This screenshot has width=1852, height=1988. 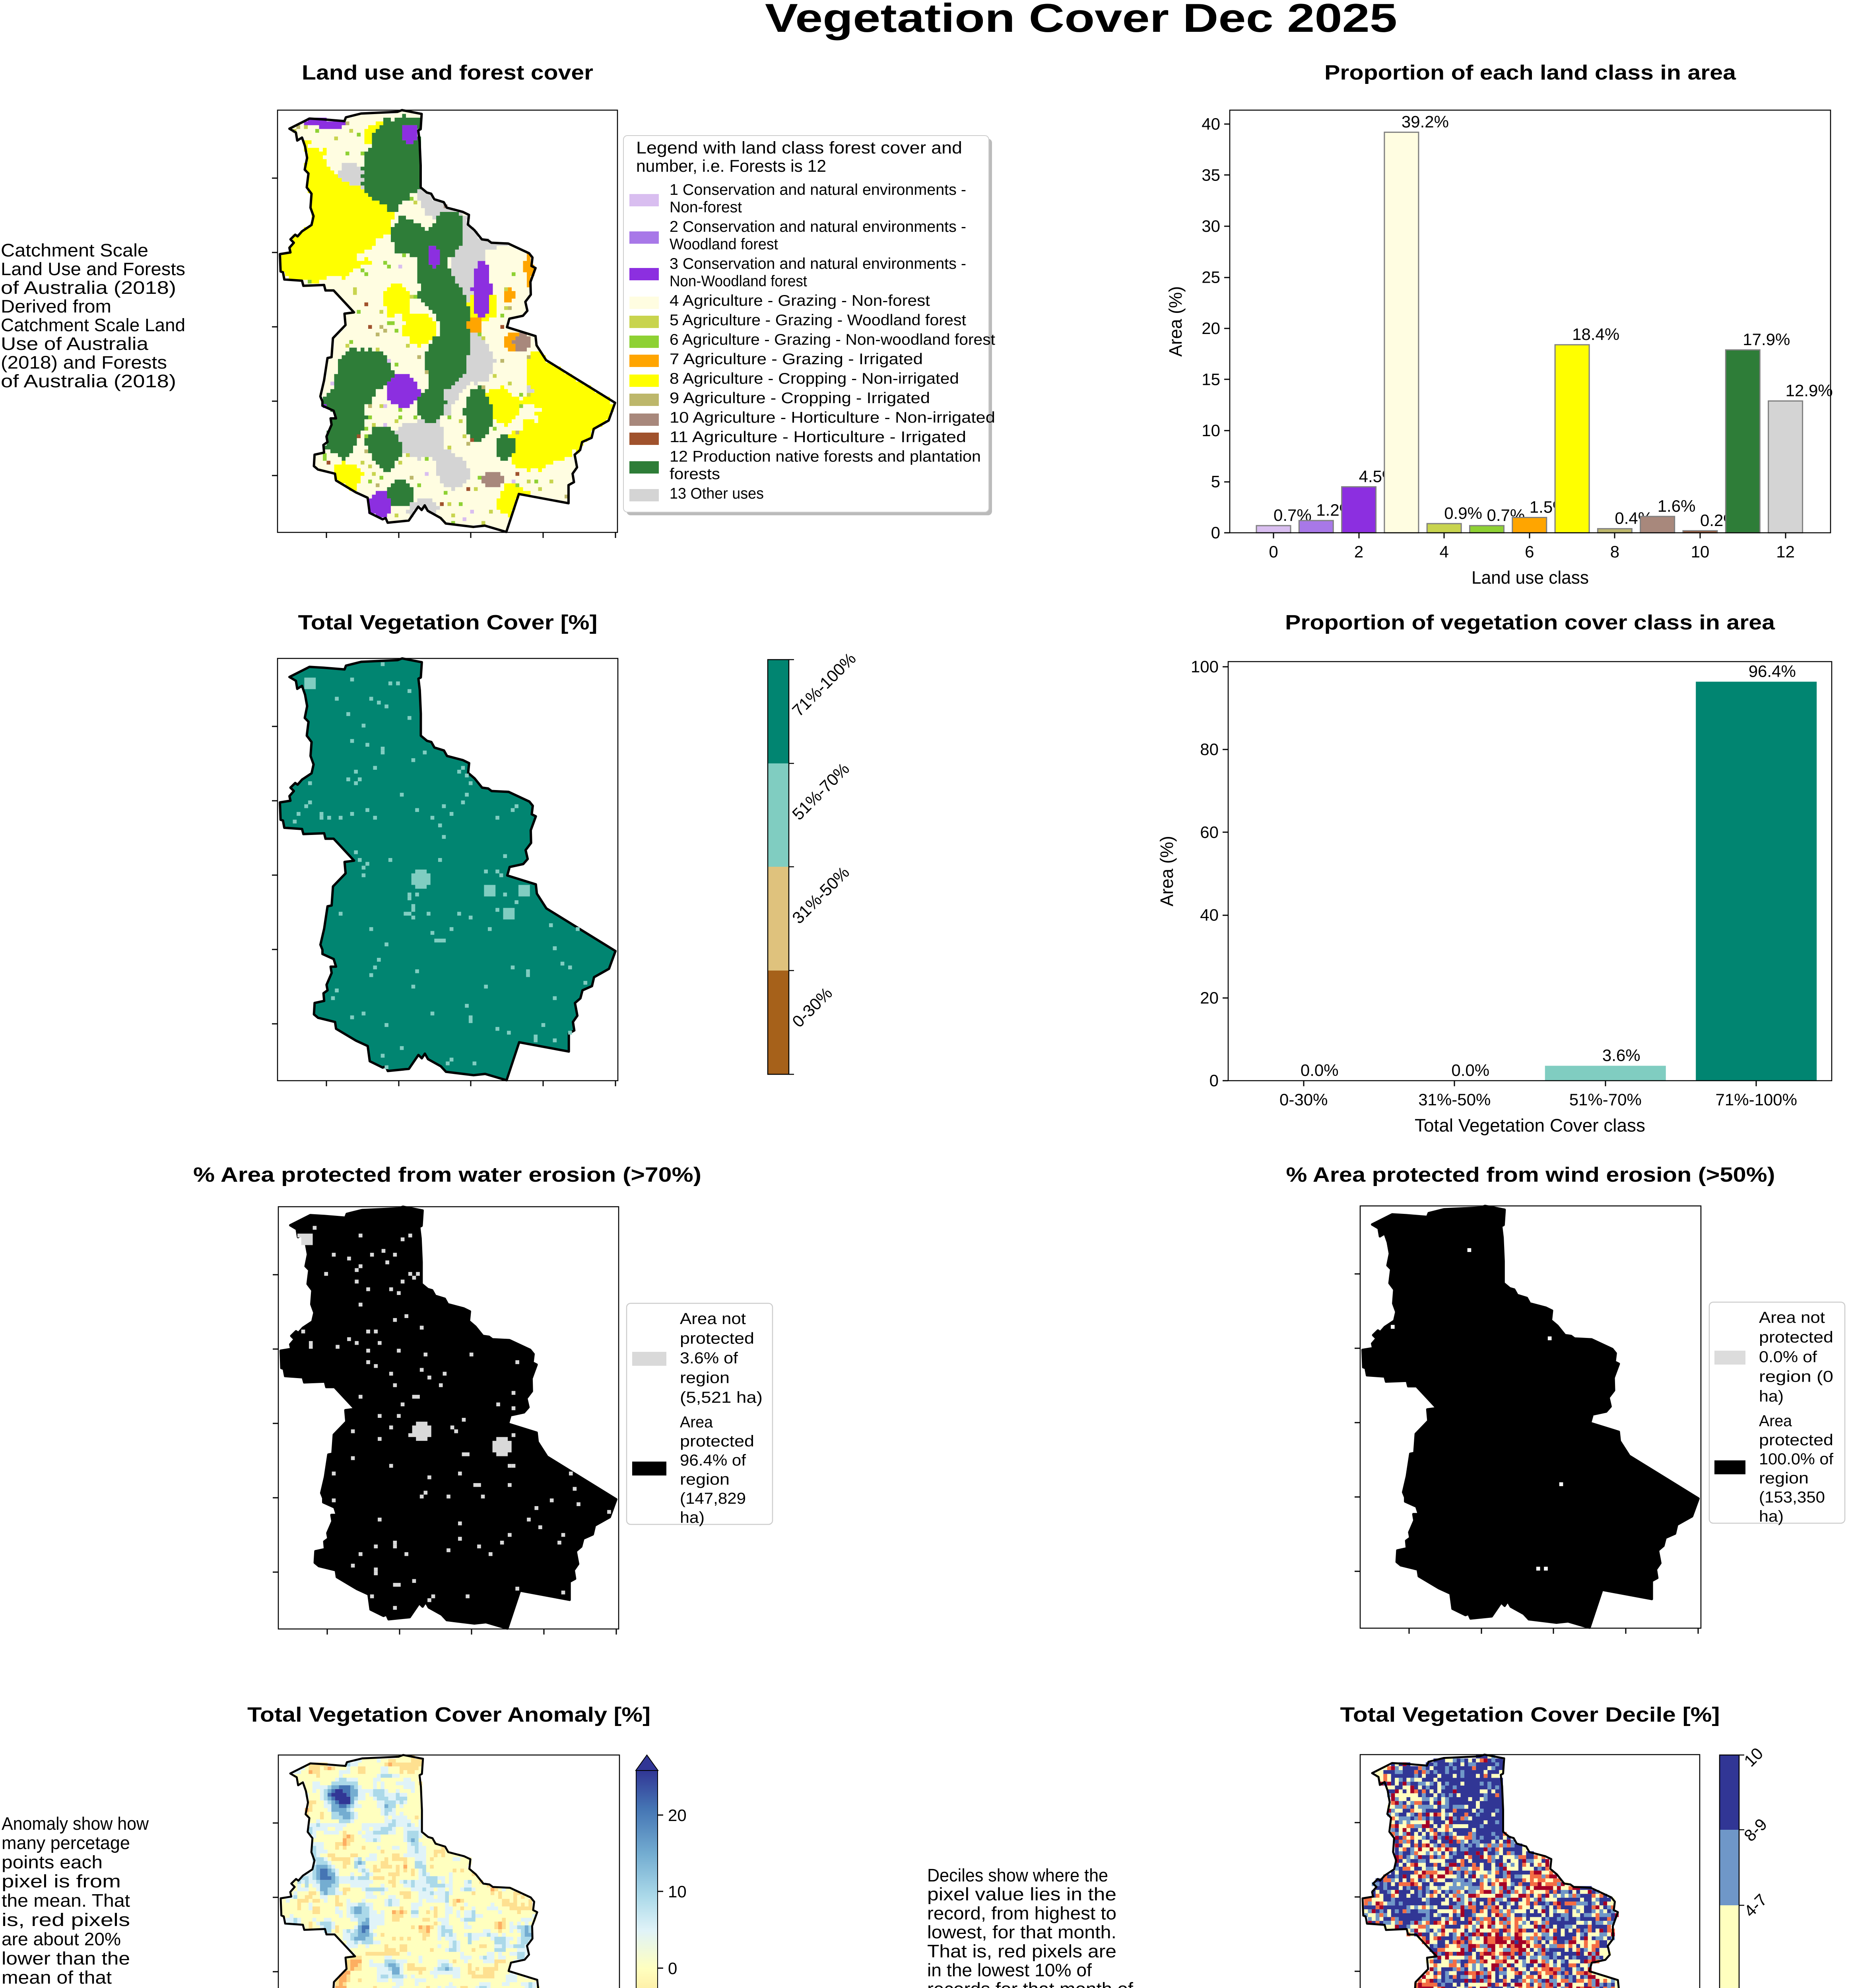 What do you see at coordinates (1529, 551) in the screenshot?
I see `svg-text: 6` at bounding box center [1529, 551].